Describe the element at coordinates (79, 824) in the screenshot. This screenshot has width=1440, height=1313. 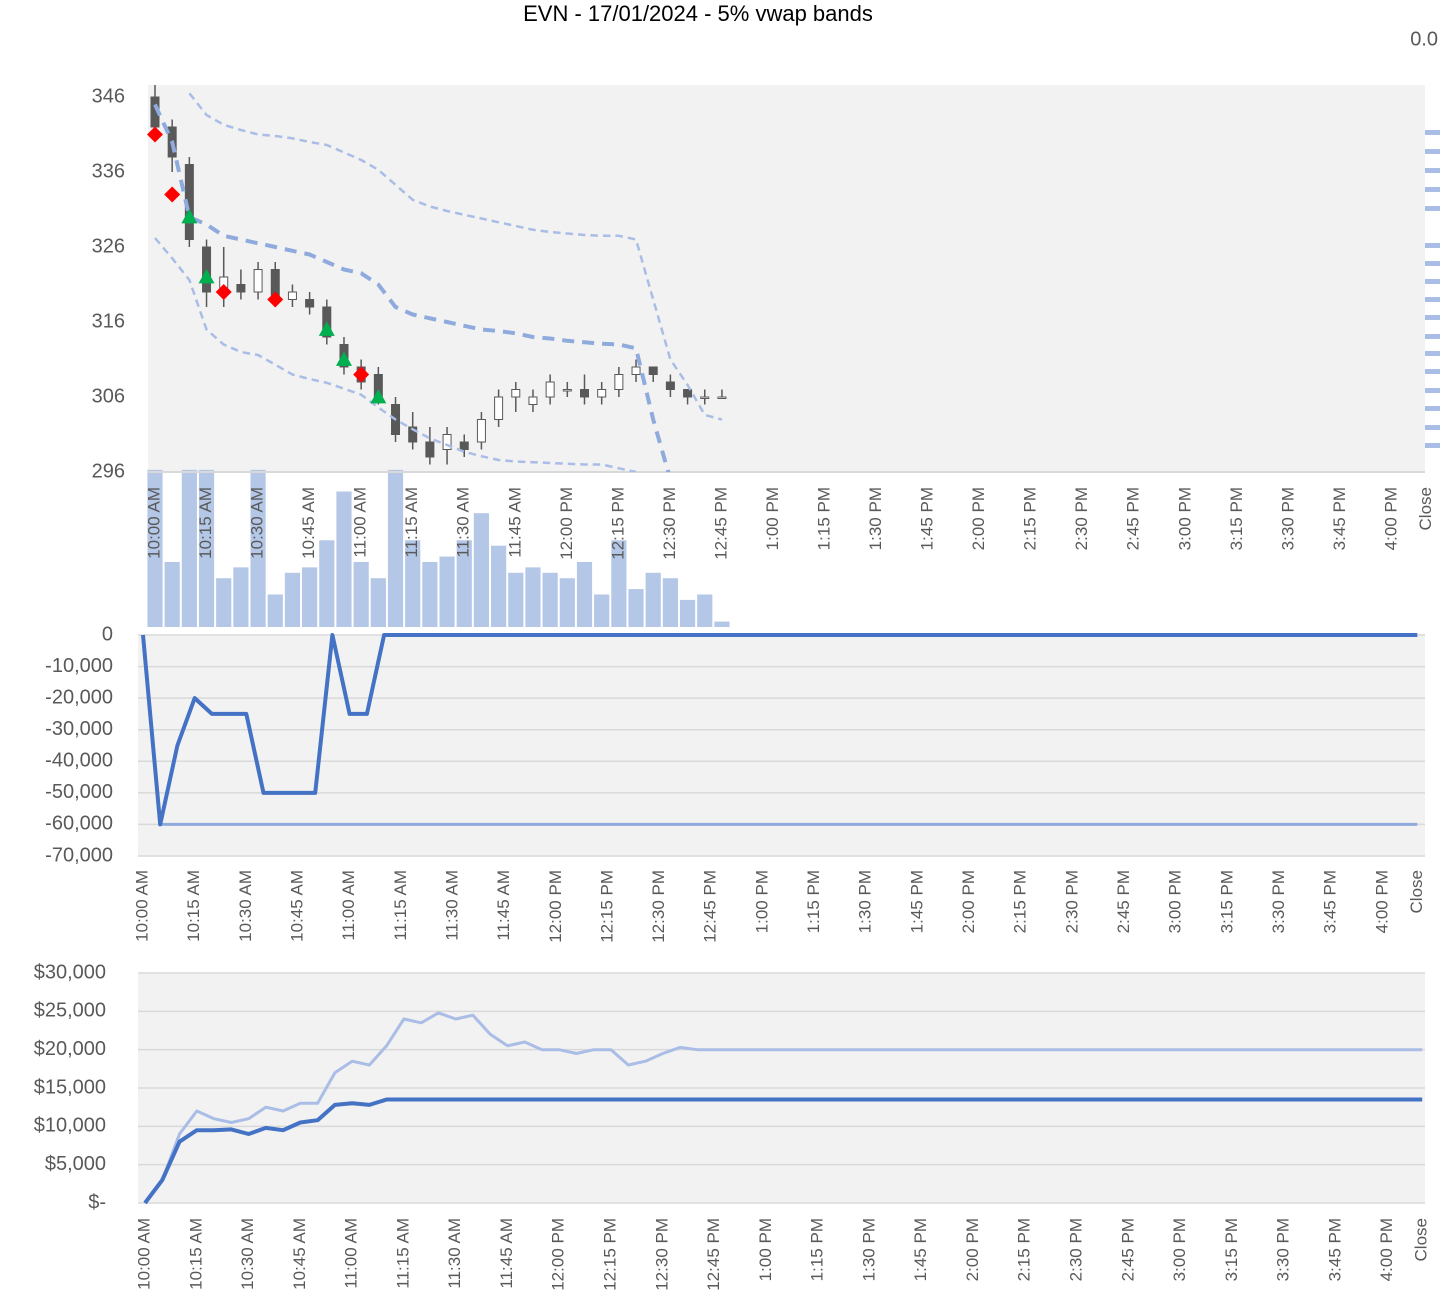
I see `y-tick-label: -60,000` at that location.